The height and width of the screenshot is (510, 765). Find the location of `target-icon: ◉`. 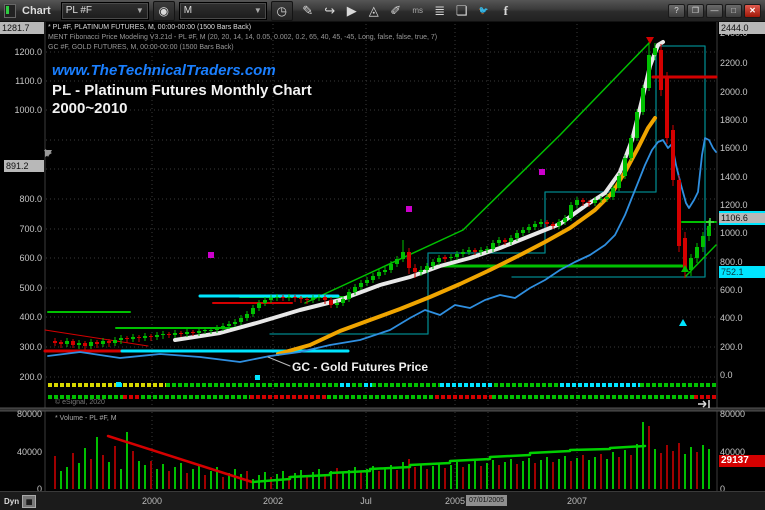

target-icon: ◉ is located at coordinates (163, 10).